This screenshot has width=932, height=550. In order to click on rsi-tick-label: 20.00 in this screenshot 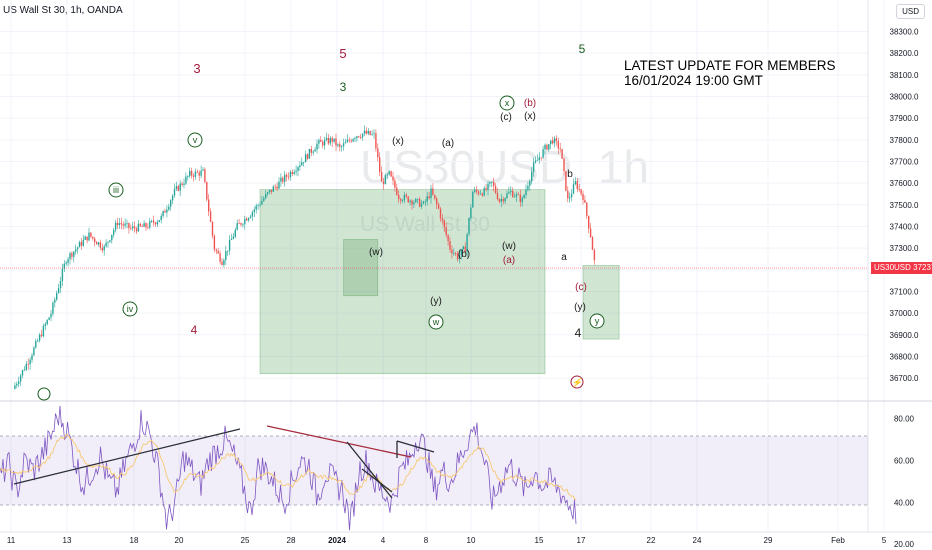, I will do `click(904, 544)`.